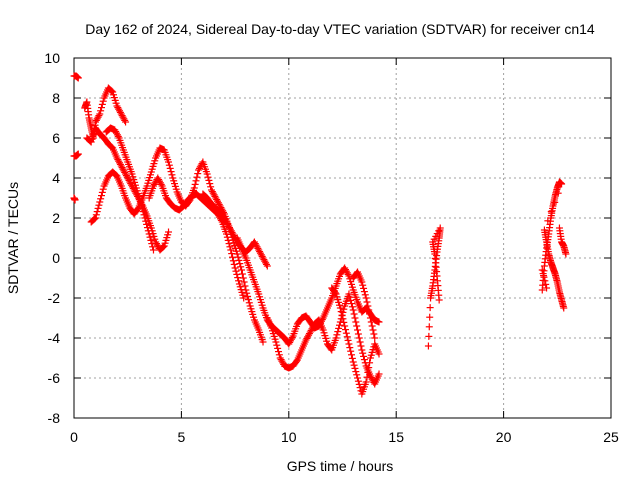  Describe the element at coordinates (504, 437) in the screenshot. I see `x-tick-label: 20` at that location.